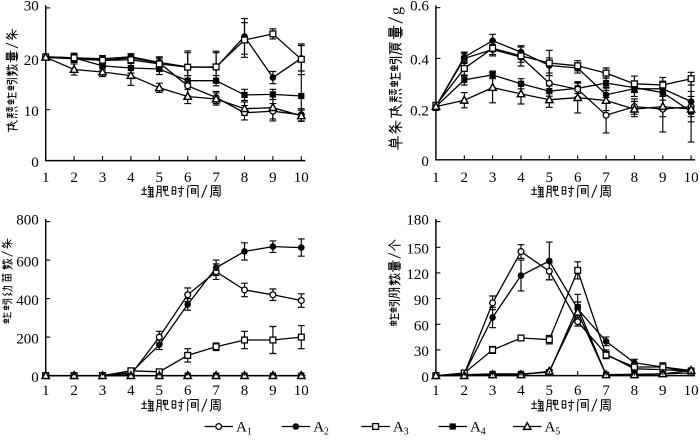 This screenshot has height=443, width=700. I want to click on svg-text: 90, so click(421, 301).